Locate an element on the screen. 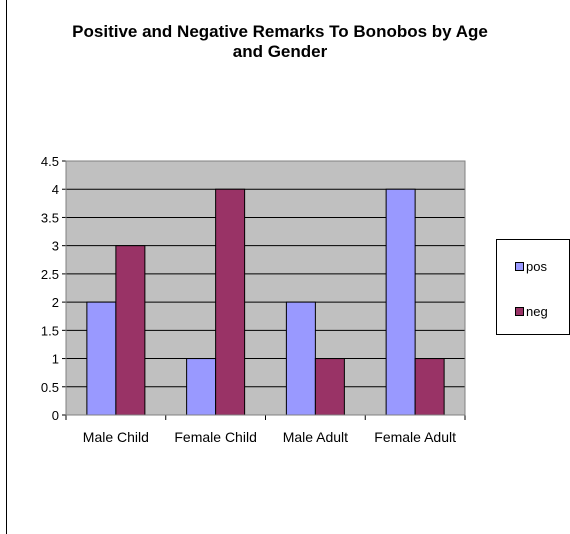 The image size is (570, 534). bar-neg-female-adult is located at coordinates (429, 387).